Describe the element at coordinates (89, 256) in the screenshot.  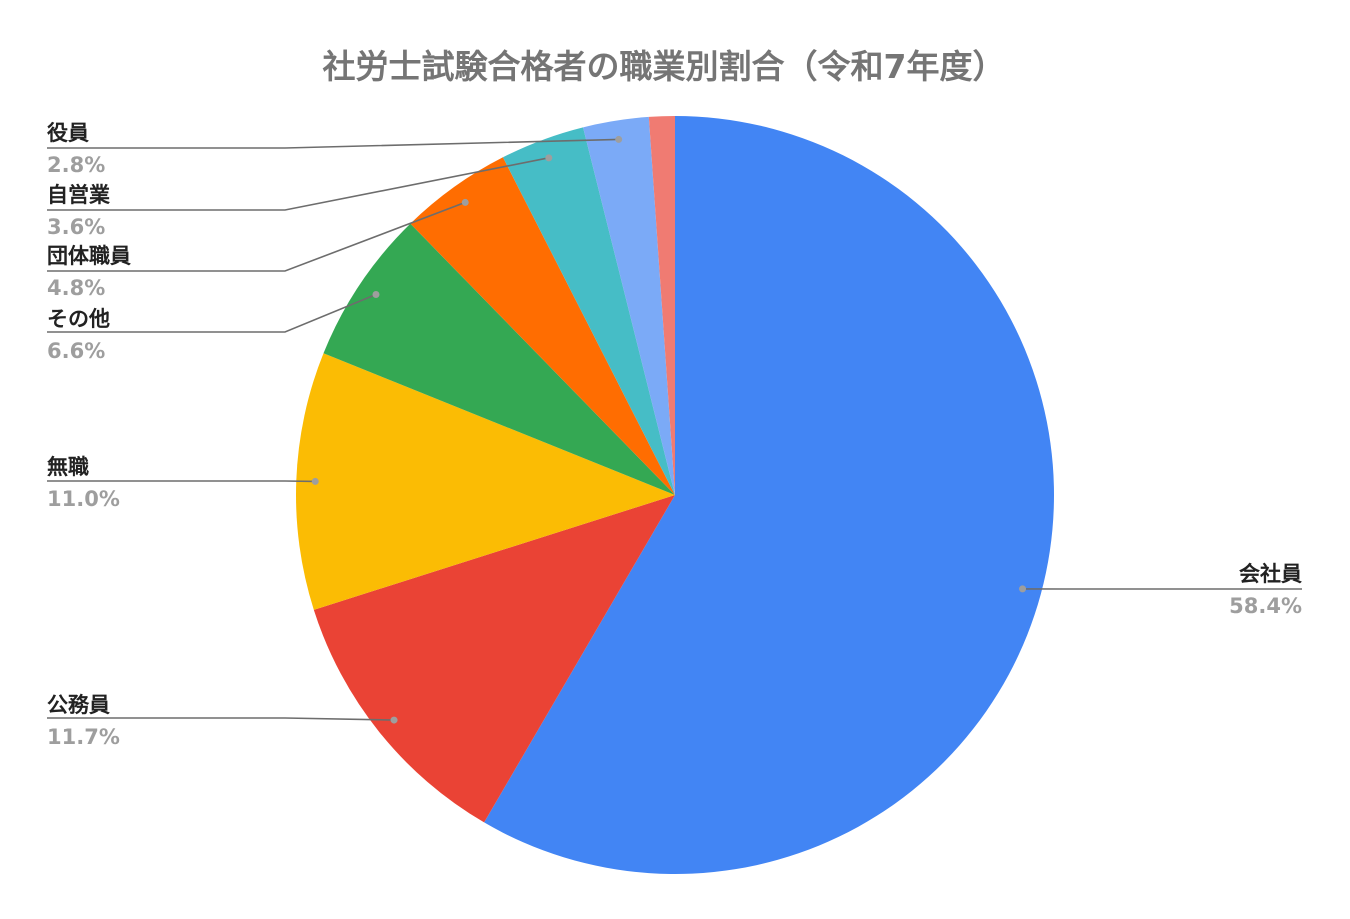
I see `slice-category-label: 団体職員` at that location.